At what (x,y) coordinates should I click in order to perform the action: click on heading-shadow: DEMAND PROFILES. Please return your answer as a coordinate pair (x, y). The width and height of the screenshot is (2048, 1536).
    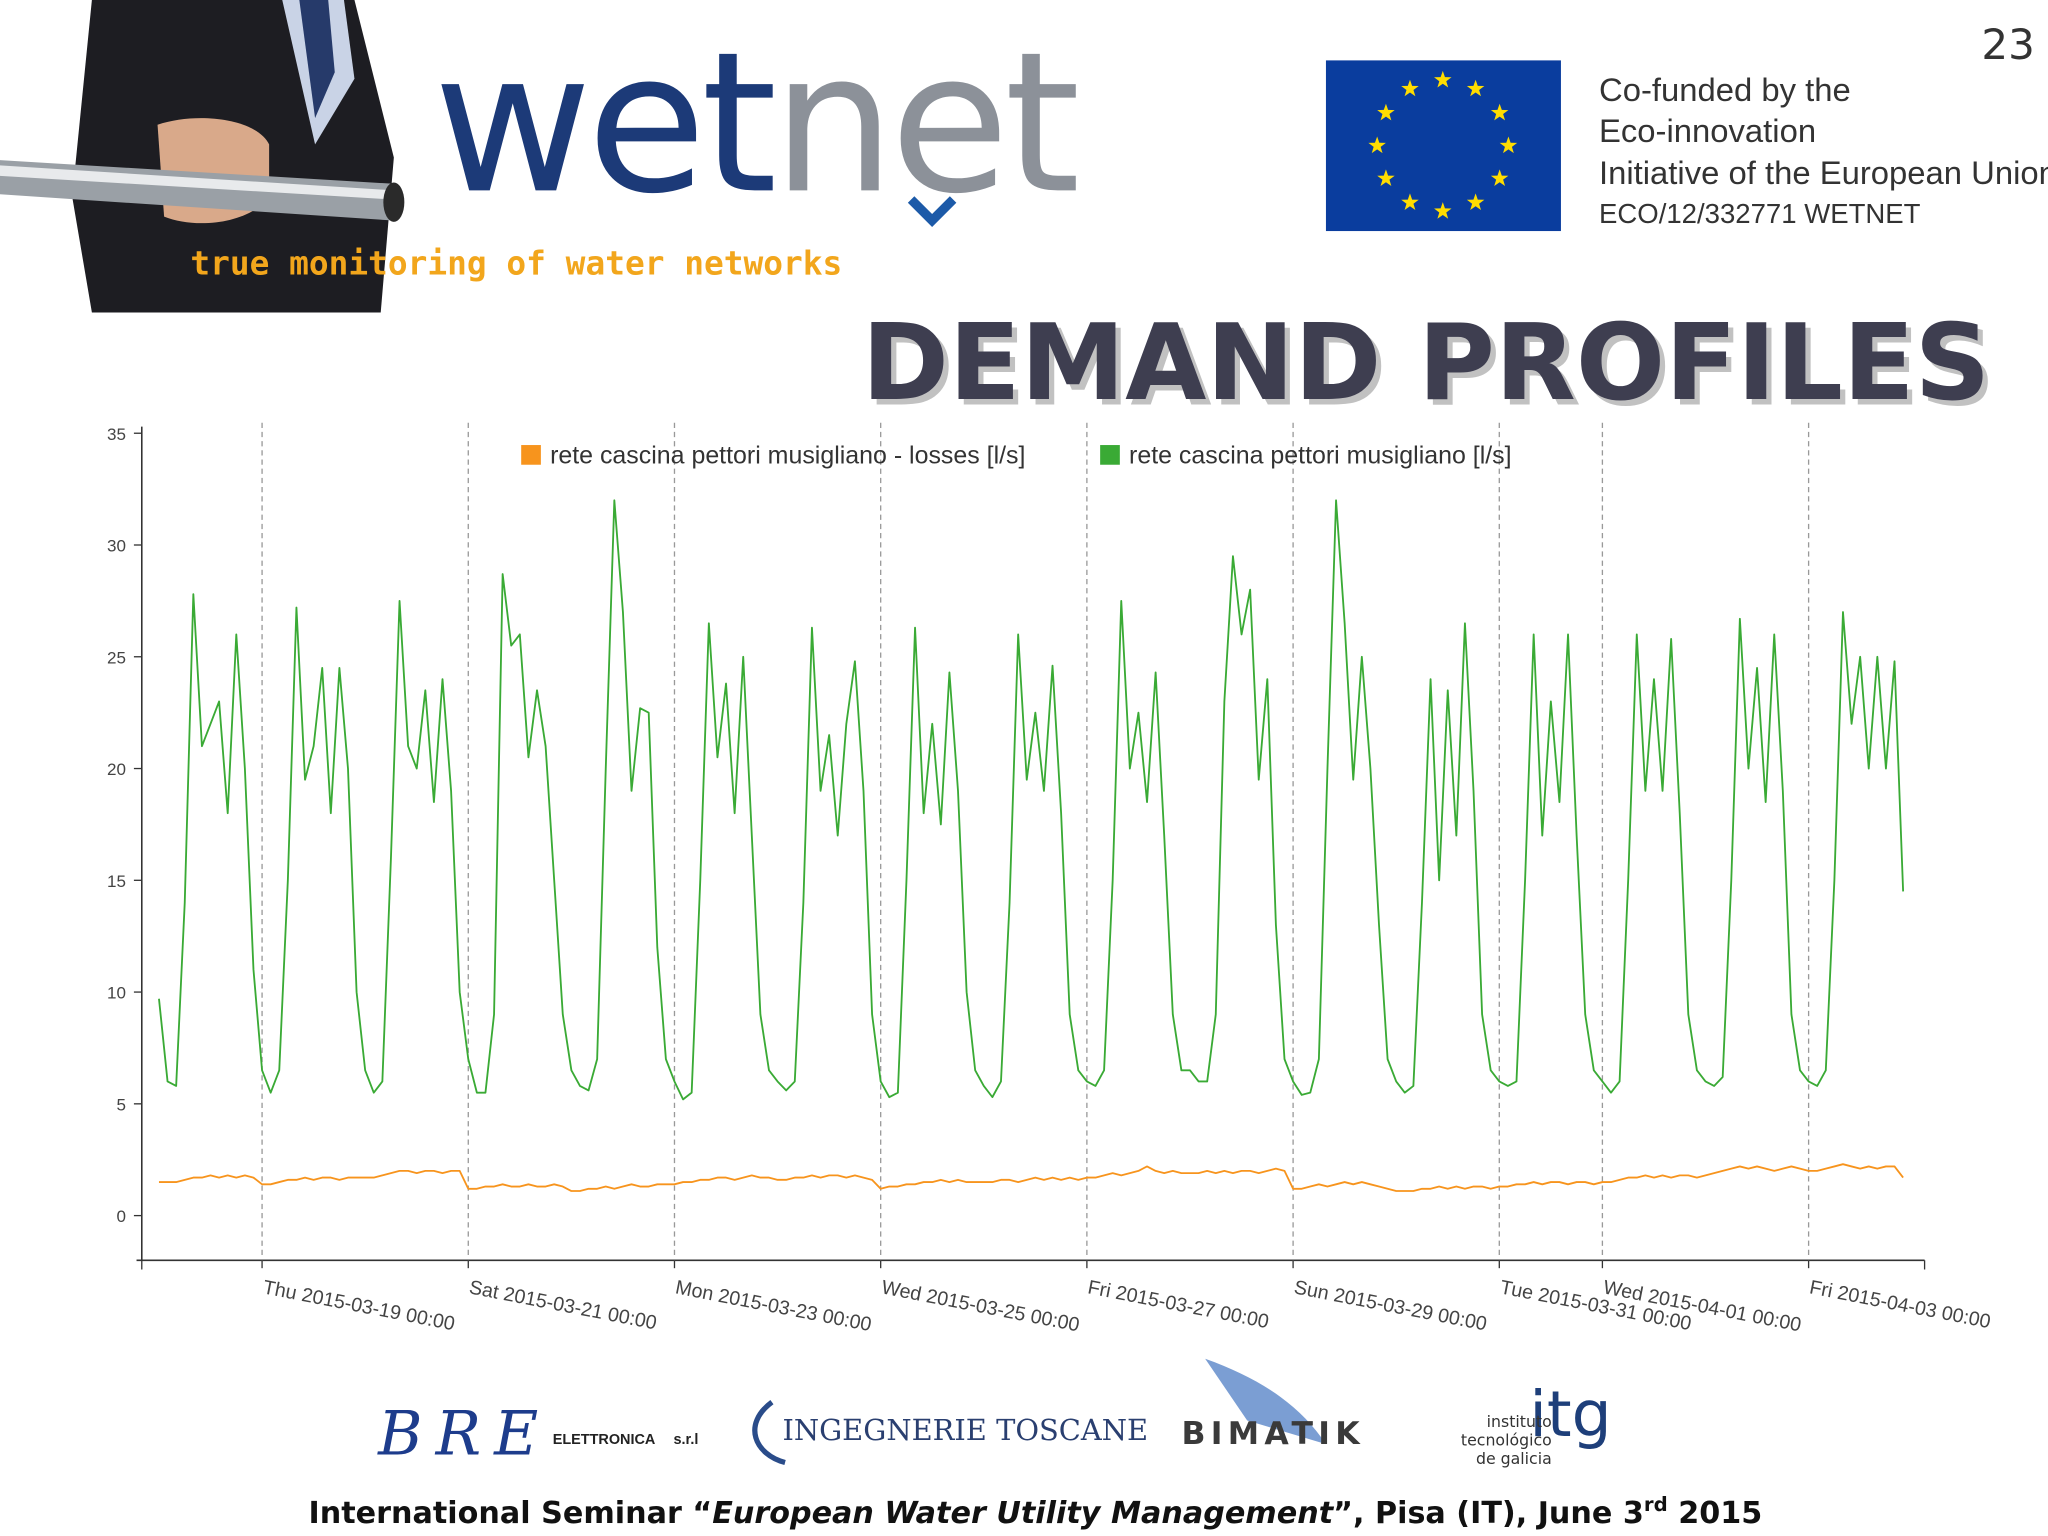
    Looking at the image, I should click on (1431, 368).